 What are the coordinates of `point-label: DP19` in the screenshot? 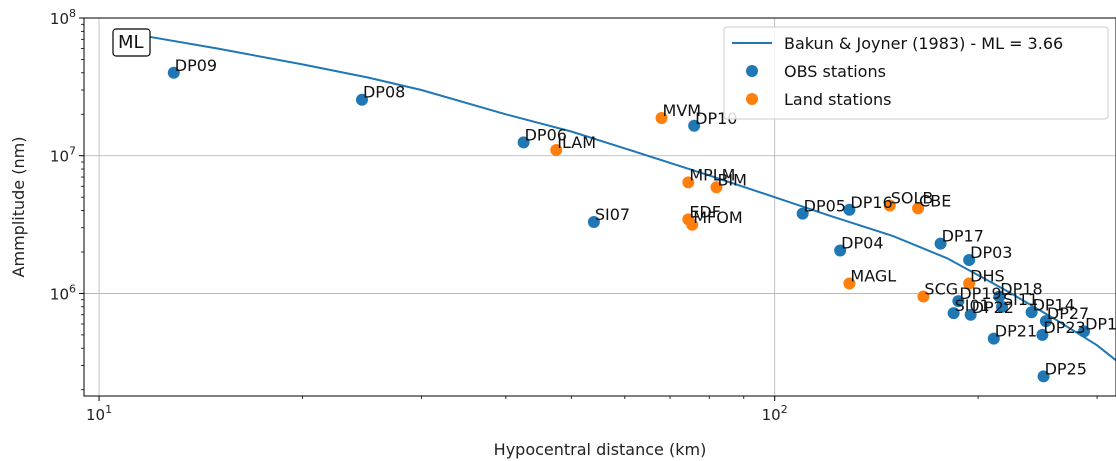 It's located at (980, 293).